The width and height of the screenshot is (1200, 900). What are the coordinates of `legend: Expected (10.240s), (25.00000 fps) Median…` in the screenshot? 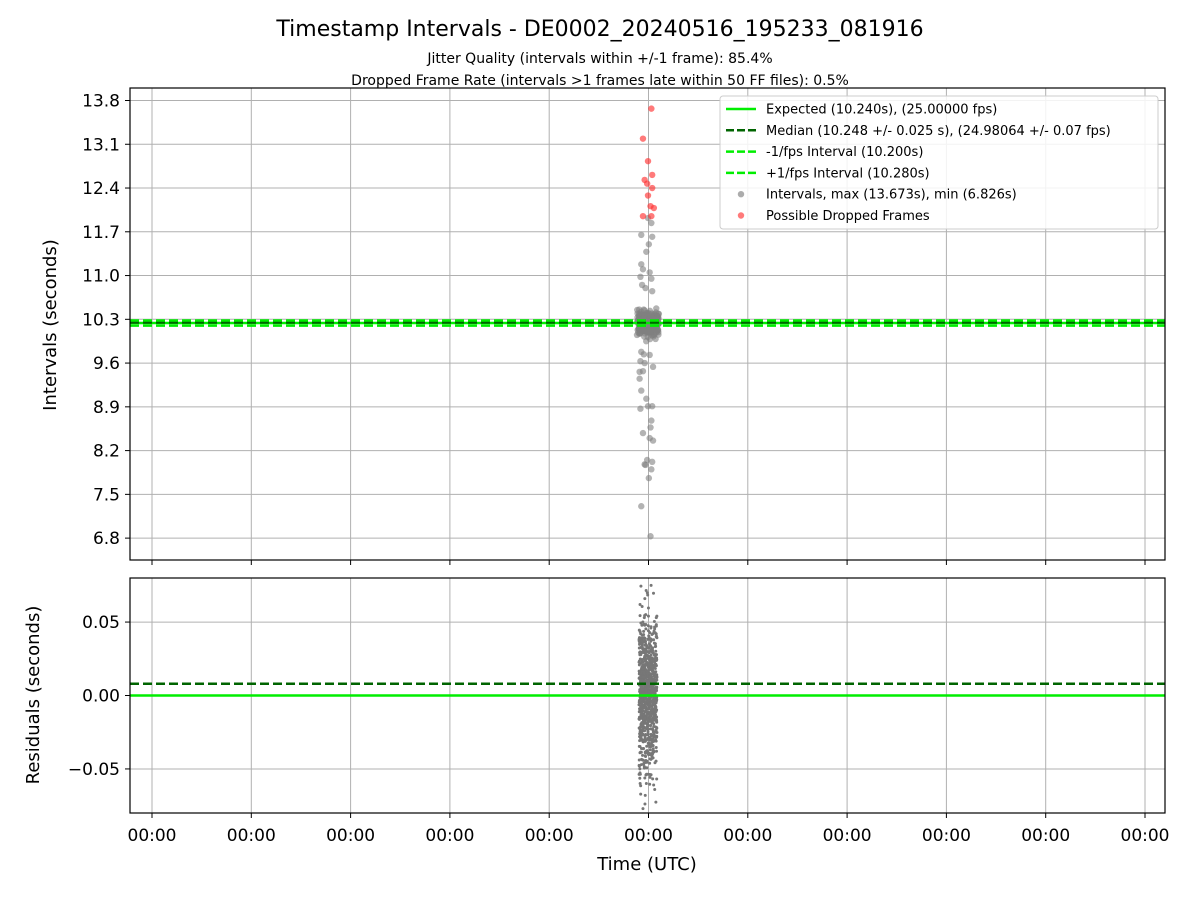 It's located at (939, 162).